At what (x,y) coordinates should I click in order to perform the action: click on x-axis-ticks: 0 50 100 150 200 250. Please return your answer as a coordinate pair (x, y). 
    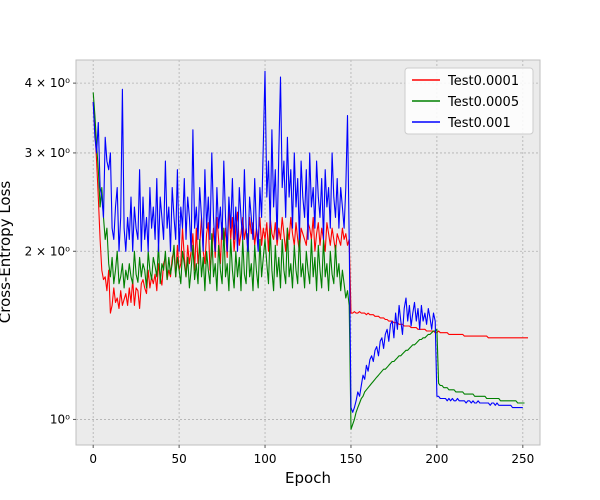
    Looking at the image, I should click on (311, 455).